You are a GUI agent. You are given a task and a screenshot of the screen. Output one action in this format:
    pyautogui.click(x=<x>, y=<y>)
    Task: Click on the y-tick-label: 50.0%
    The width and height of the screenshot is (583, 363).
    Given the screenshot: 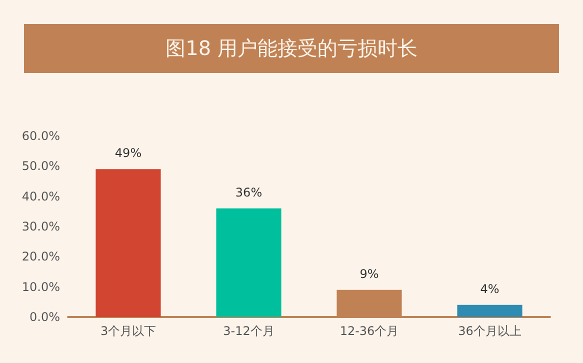 What is the action you would take?
    pyautogui.click(x=41, y=166)
    